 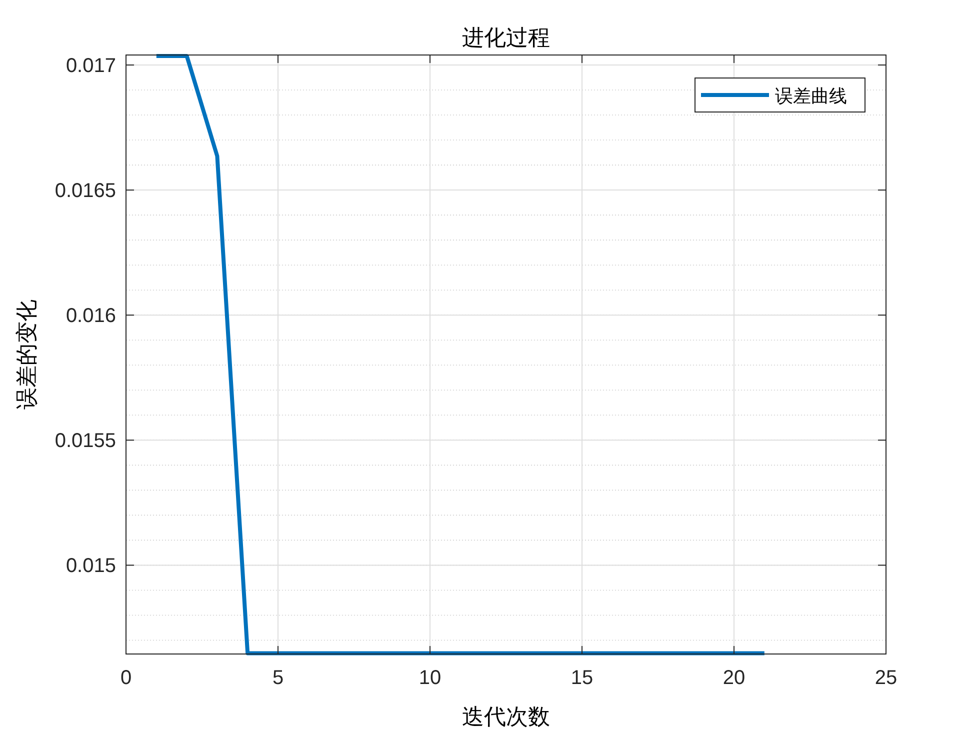 What do you see at coordinates (734, 678) in the screenshot?
I see `x-tick-label: 20` at bounding box center [734, 678].